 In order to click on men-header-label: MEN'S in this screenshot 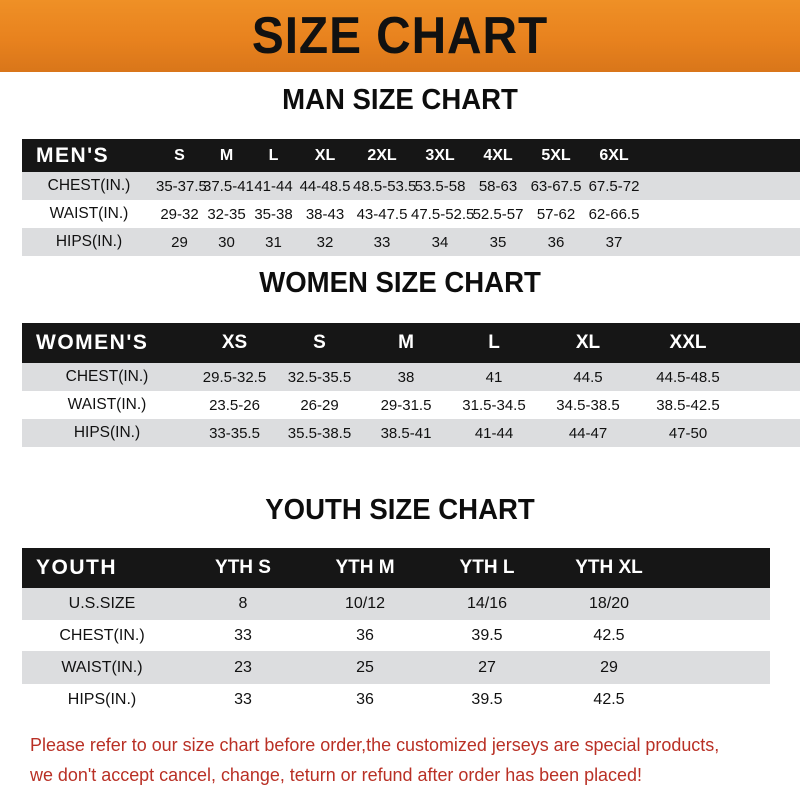, I will do `click(73, 155)`.